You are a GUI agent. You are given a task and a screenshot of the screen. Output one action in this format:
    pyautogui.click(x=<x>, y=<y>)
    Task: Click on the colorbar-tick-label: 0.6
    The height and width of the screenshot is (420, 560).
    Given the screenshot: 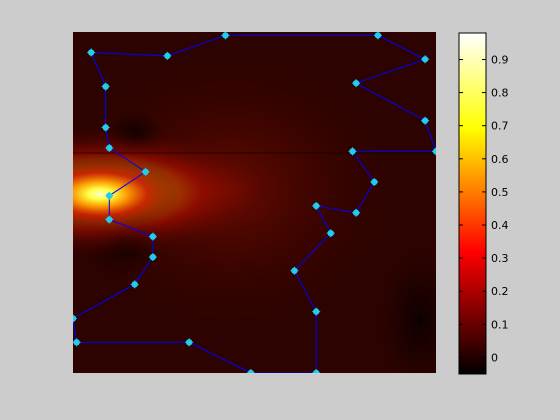 What is the action you would take?
    pyautogui.click(x=500, y=159)
    